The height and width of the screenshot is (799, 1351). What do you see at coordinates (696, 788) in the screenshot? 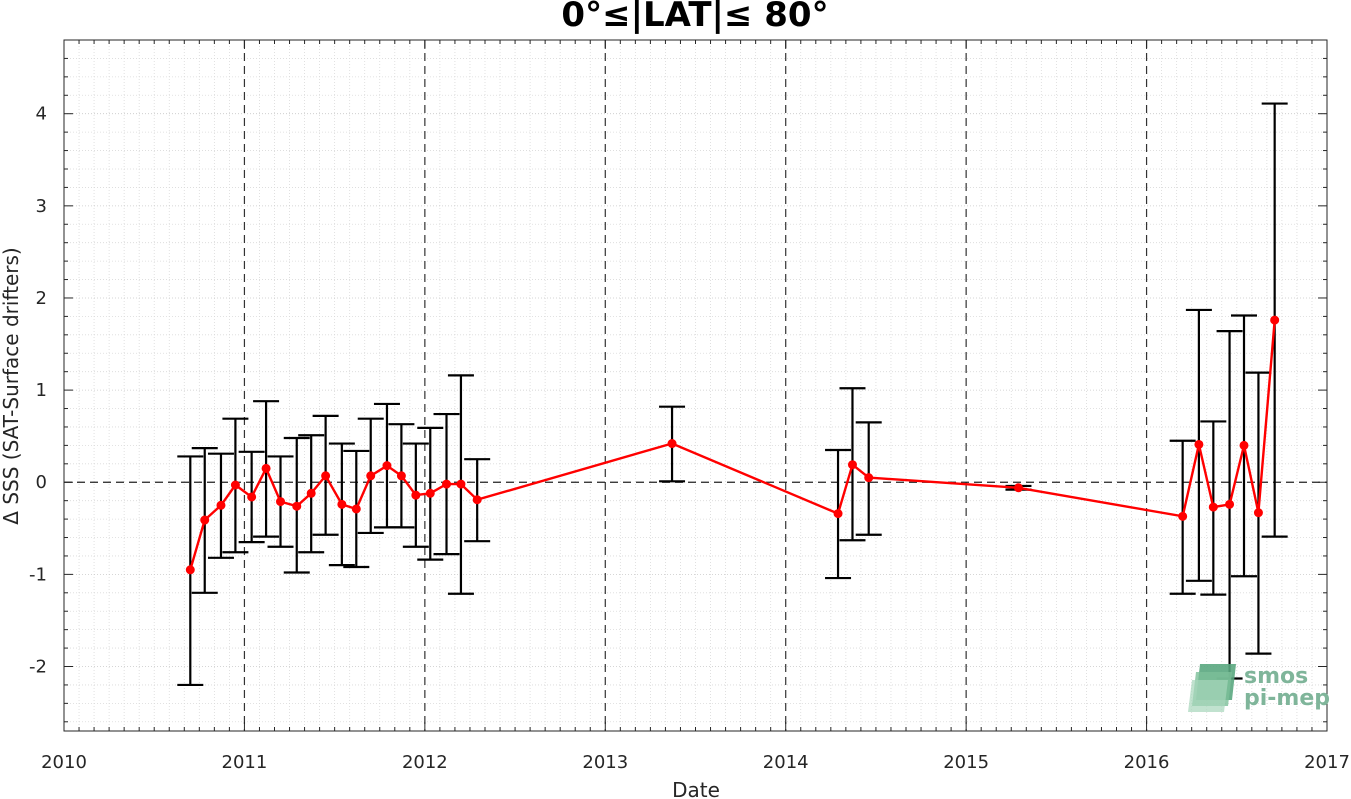
I see `x-axis-label: Date` at bounding box center [696, 788].